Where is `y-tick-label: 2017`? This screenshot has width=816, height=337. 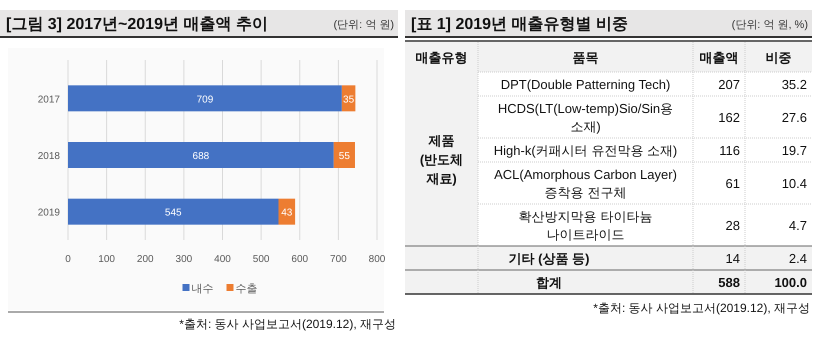 y-tick-label: 2017 is located at coordinates (49, 100).